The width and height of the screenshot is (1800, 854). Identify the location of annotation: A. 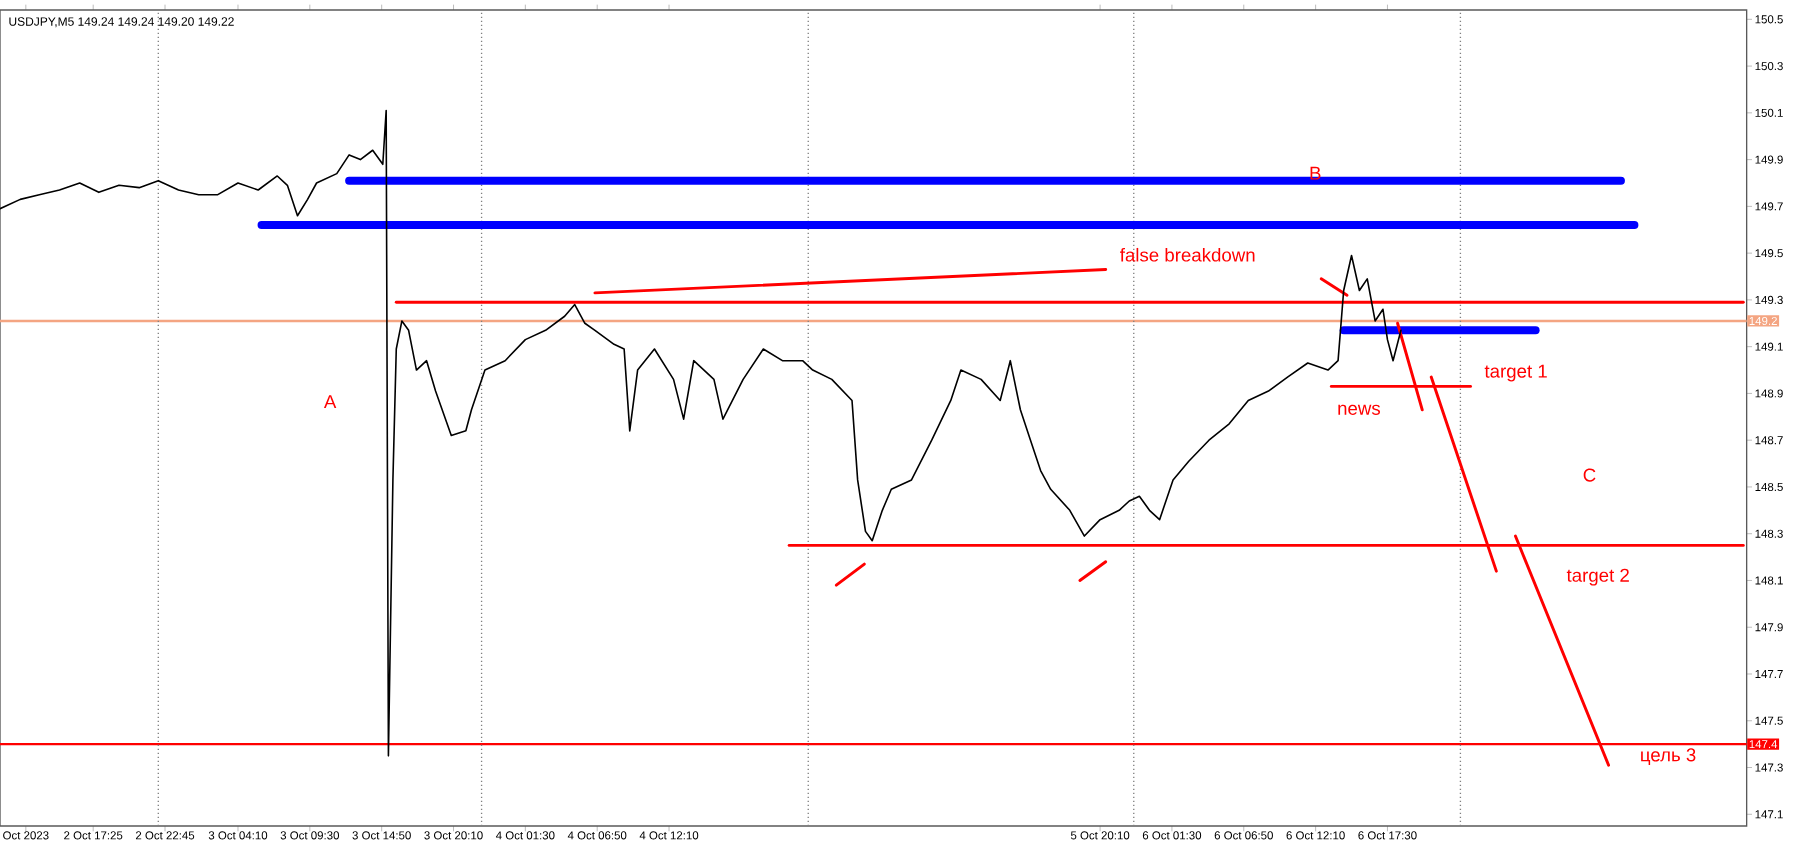
(330, 402).